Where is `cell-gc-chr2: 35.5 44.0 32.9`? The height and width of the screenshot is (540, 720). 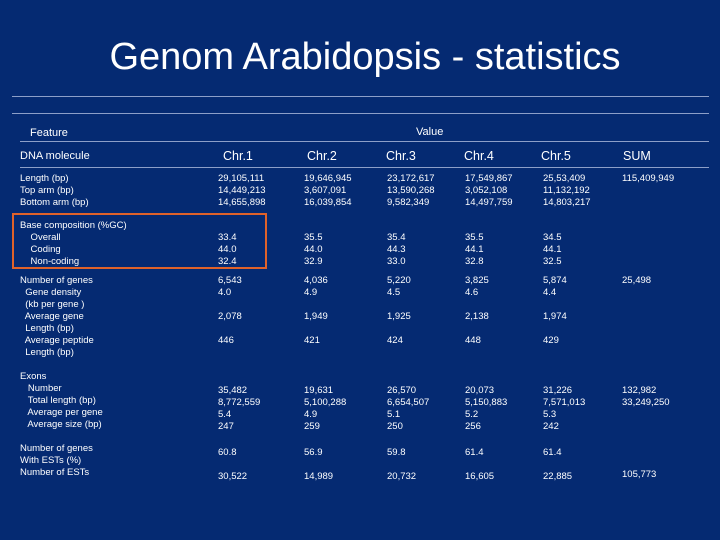 cell-gc-chr2: 35.5 44.0 32.9 is located at coordinates (313, 249).